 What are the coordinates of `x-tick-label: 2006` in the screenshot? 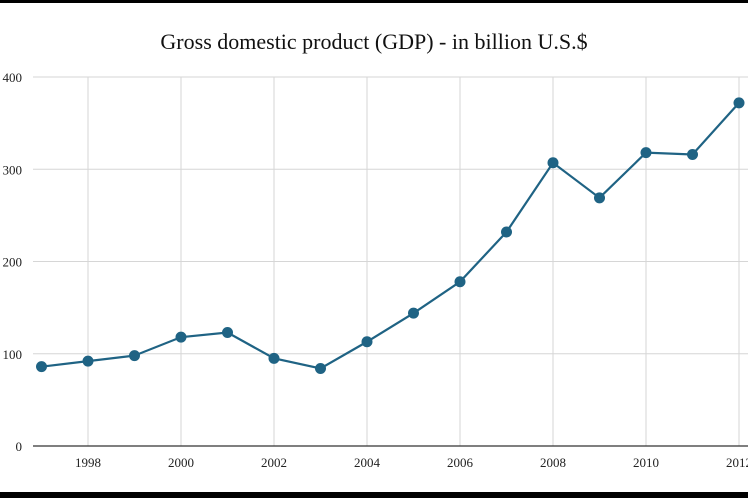 It's located at (460, 462).